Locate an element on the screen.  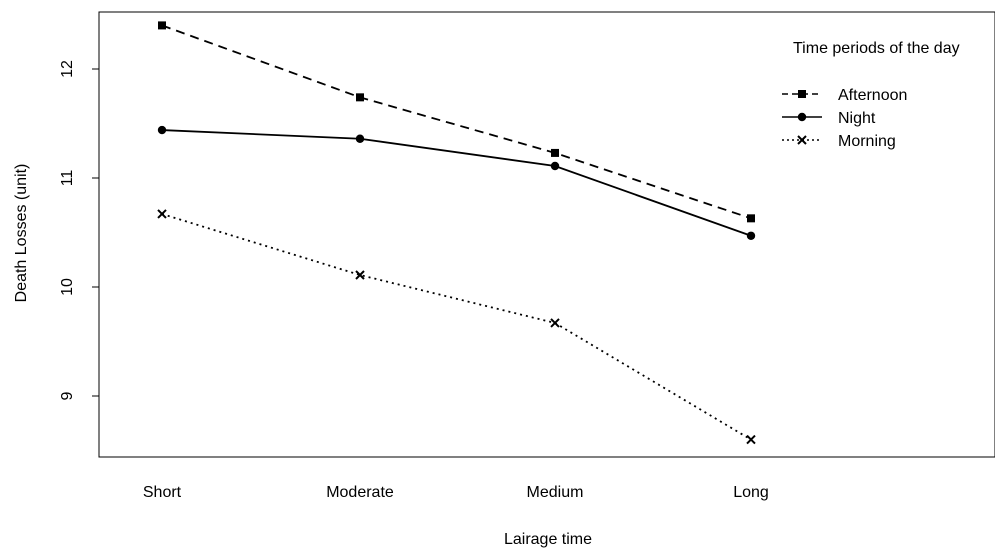
y-tick-label: 12 is located at coordinates (67, 69).